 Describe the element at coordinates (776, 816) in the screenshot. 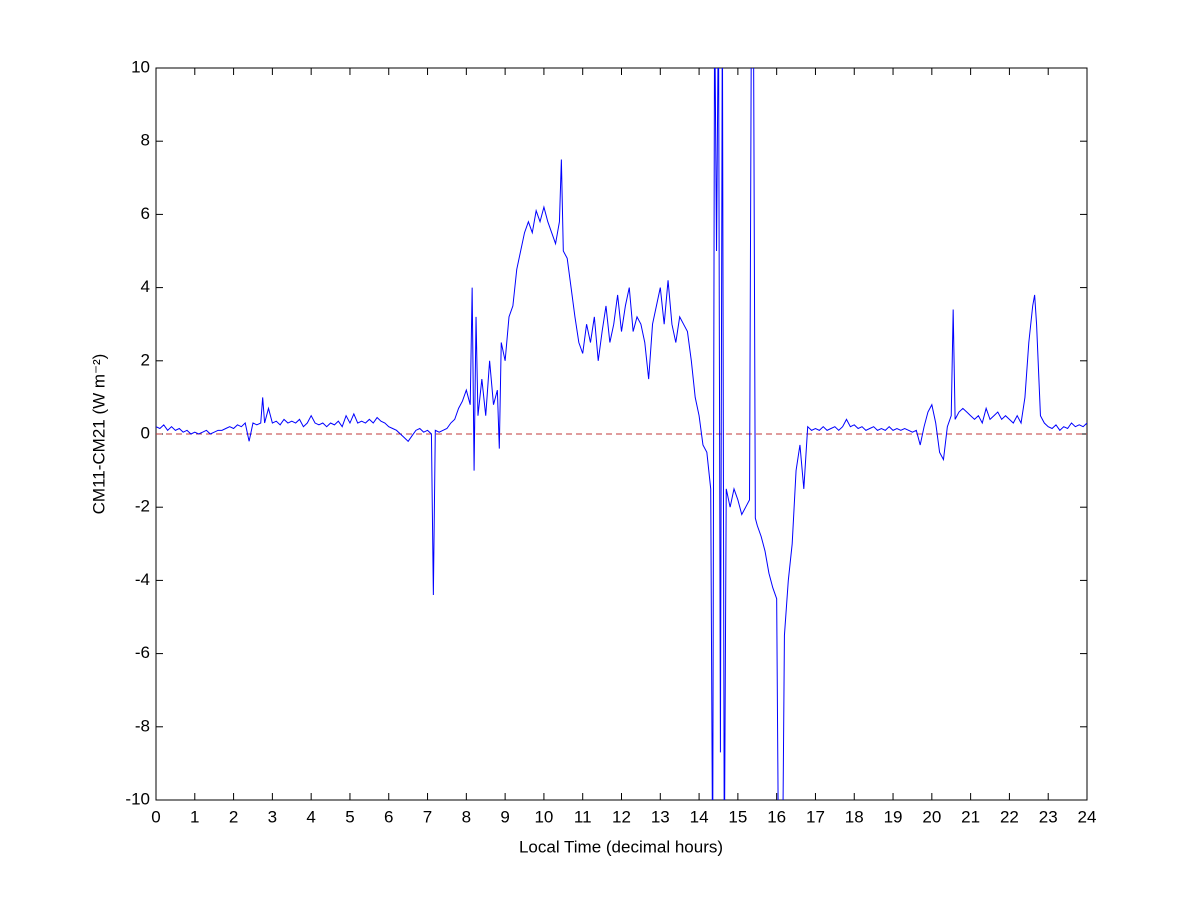

I see `x-tick-label: 16` at that location.